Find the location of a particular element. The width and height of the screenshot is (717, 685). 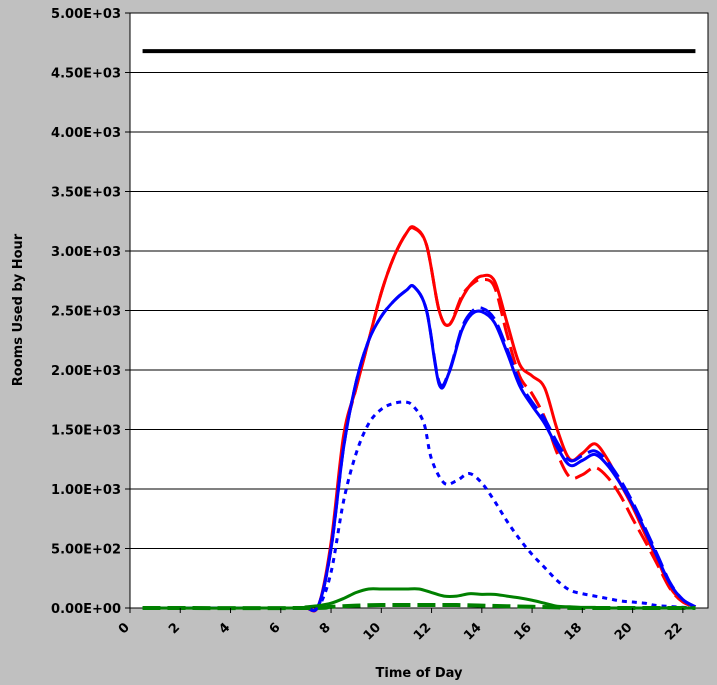

x-tick-label: 0 is located at coordinates (124, 628).